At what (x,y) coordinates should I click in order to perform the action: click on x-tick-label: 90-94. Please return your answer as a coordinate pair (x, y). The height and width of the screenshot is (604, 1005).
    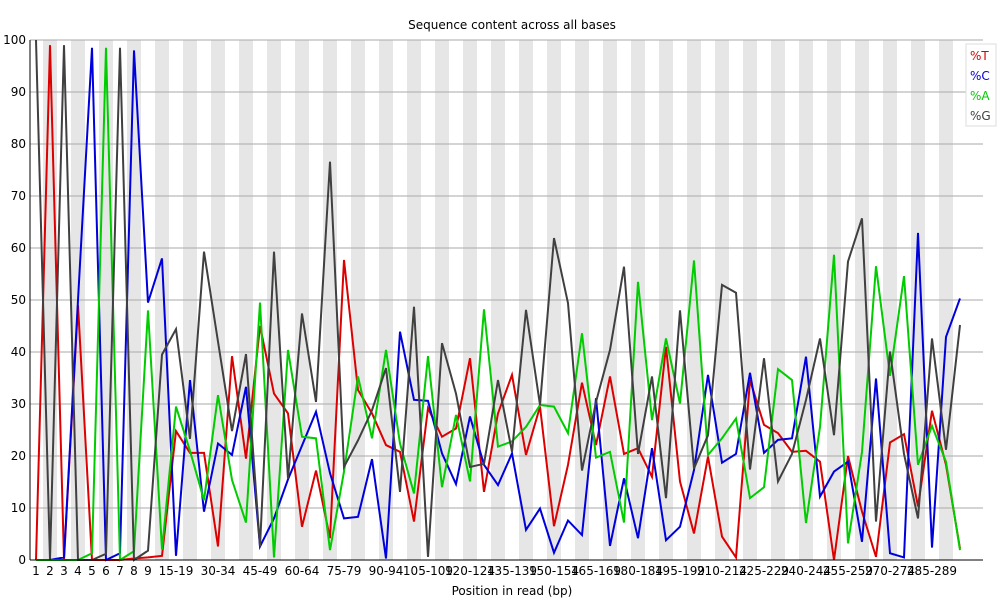
    Looking at the image, I should click on (386, 571).